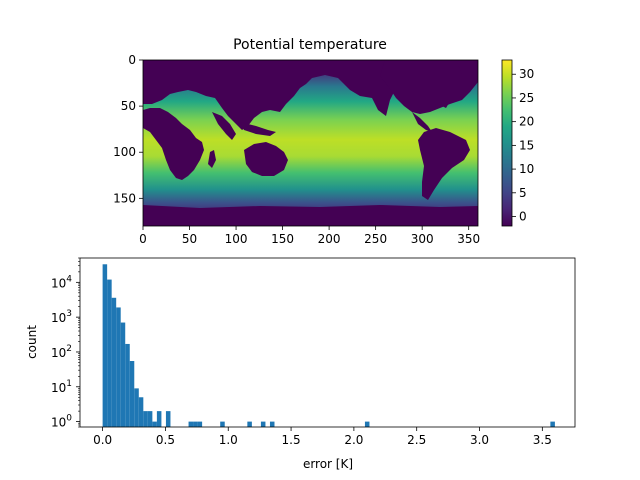  Describe the element at coordinates (189, 239) in the screenshot. I see `map-x-tick-label: 50` at that location.